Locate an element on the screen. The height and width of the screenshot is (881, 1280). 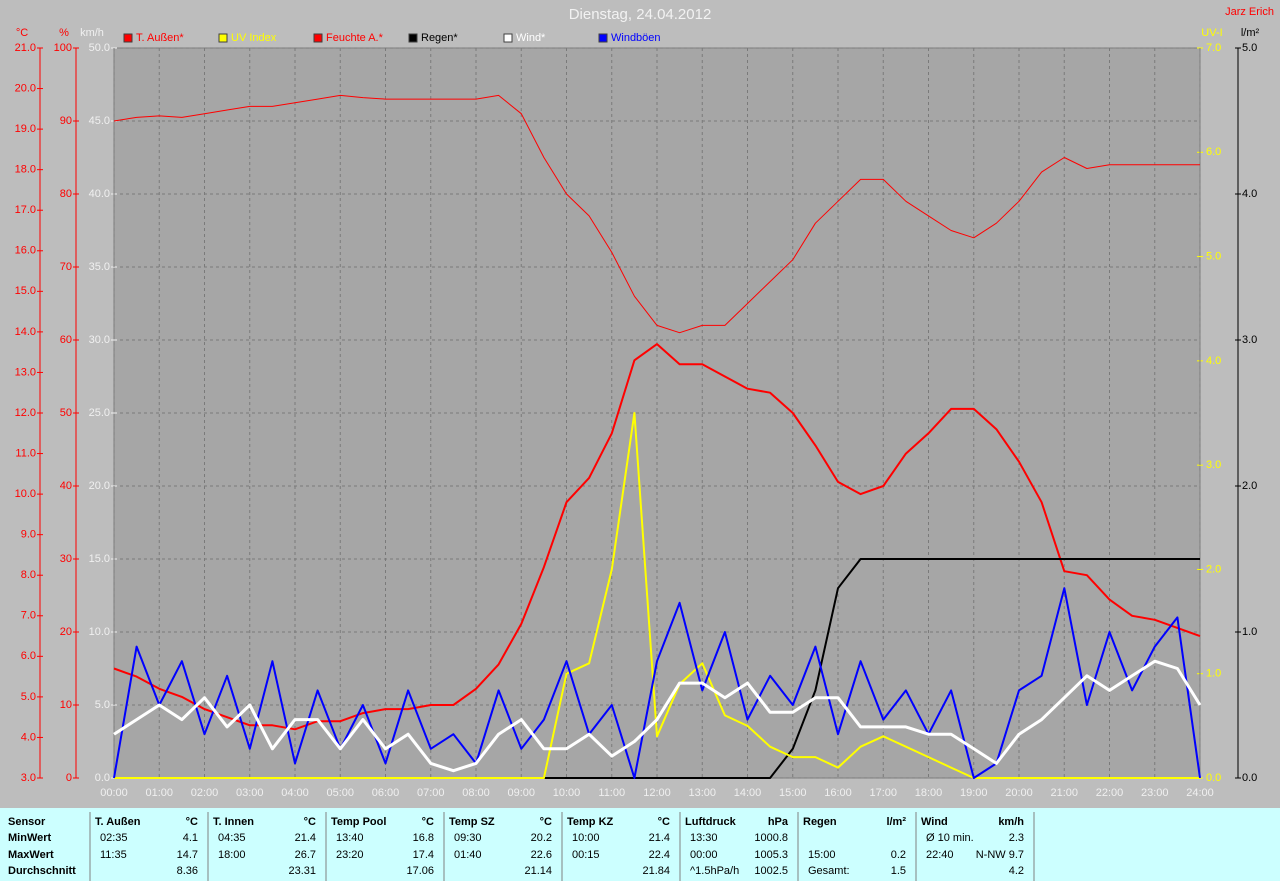
y-tick-label: 40 is located at coordinates (66, 486).